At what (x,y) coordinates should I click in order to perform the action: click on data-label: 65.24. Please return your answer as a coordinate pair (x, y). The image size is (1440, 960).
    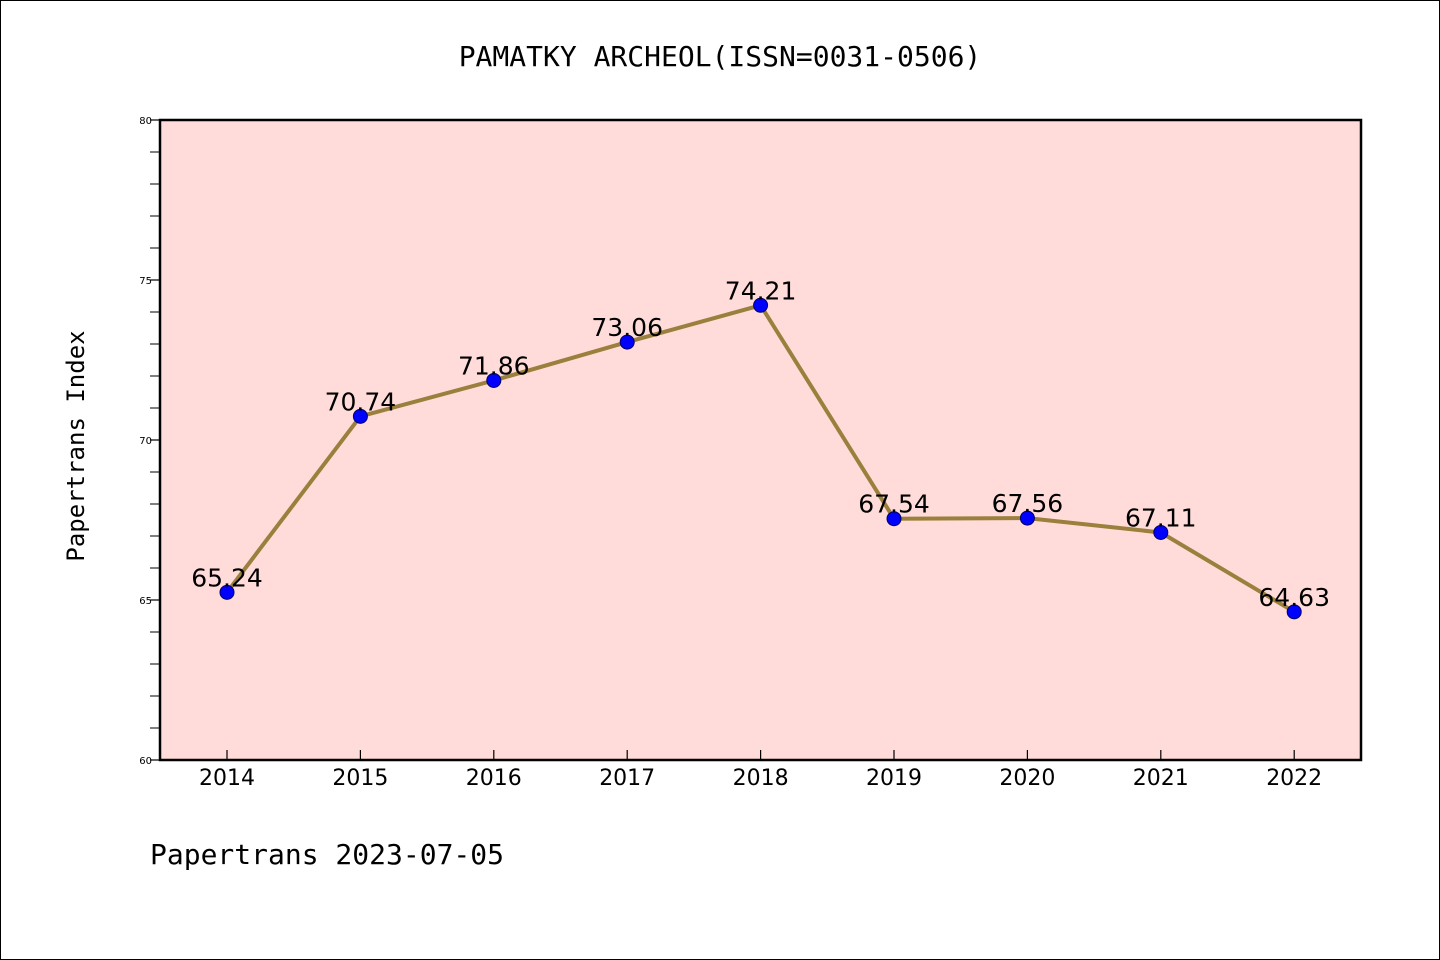
    Looking at the image, I should click on (227, 577).